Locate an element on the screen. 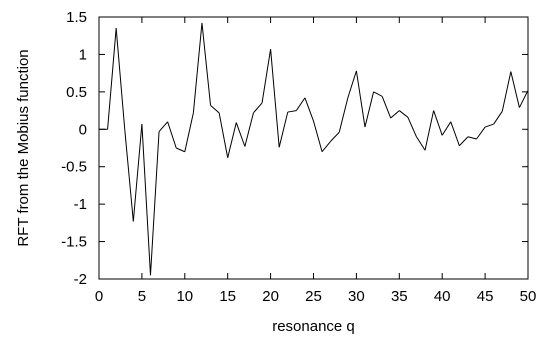  x-tick-label: 50 is located at coordinates (528, 296).